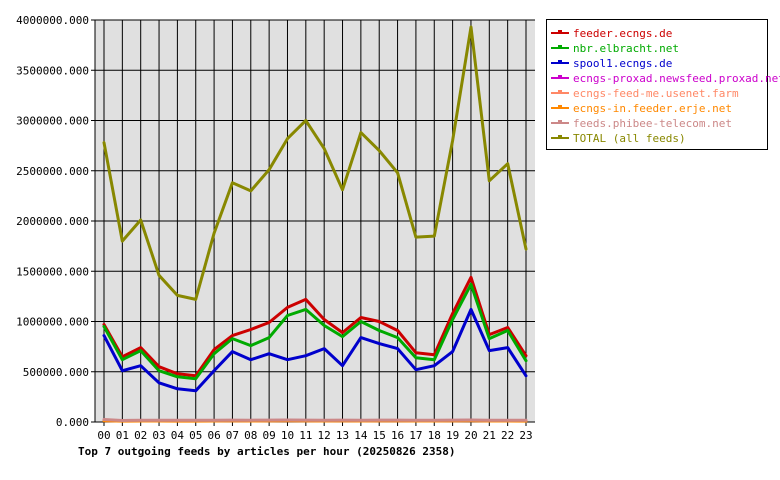 Image resolution: width=780 pixels, height=480 pixels. Describe the element at coordinates (397, 435) in the screenshot. I see `x-tick-label: 16` at that location.